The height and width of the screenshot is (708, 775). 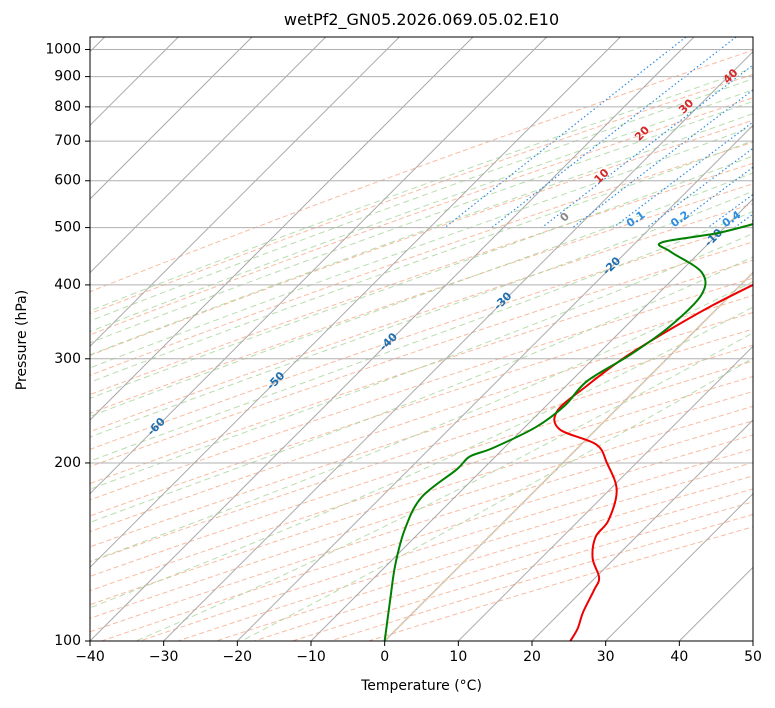 I want to click on y-tick-label: 300, so click(x=67, y=359).